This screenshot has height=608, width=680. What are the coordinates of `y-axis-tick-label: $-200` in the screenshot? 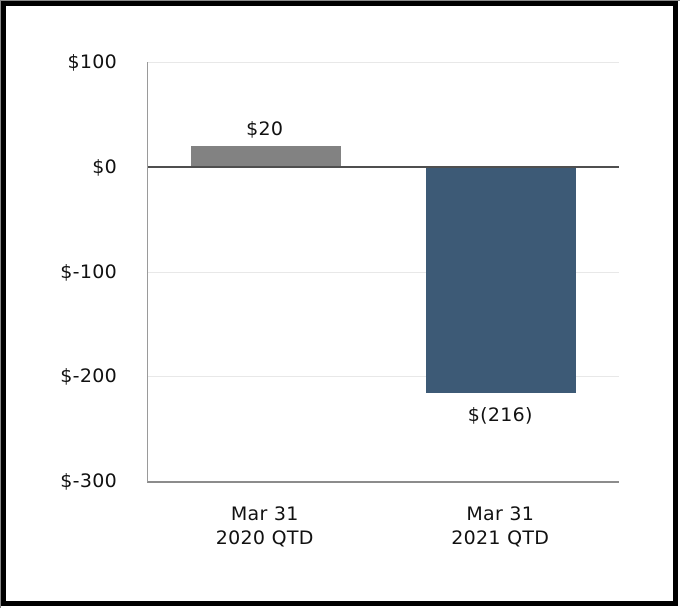 It's located at (88, 376).